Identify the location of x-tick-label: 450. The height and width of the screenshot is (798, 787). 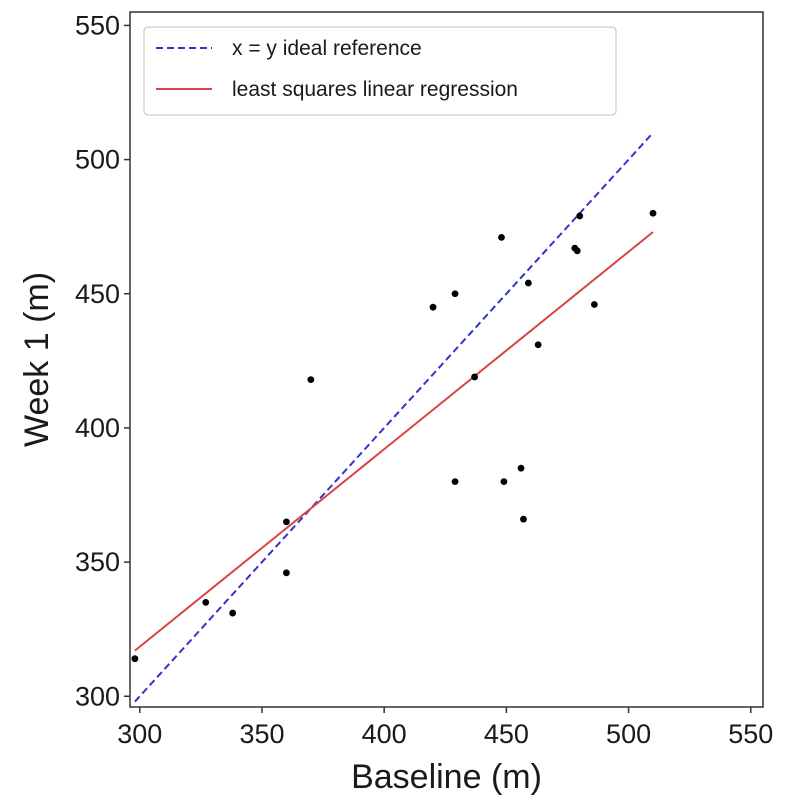
(506, 734).